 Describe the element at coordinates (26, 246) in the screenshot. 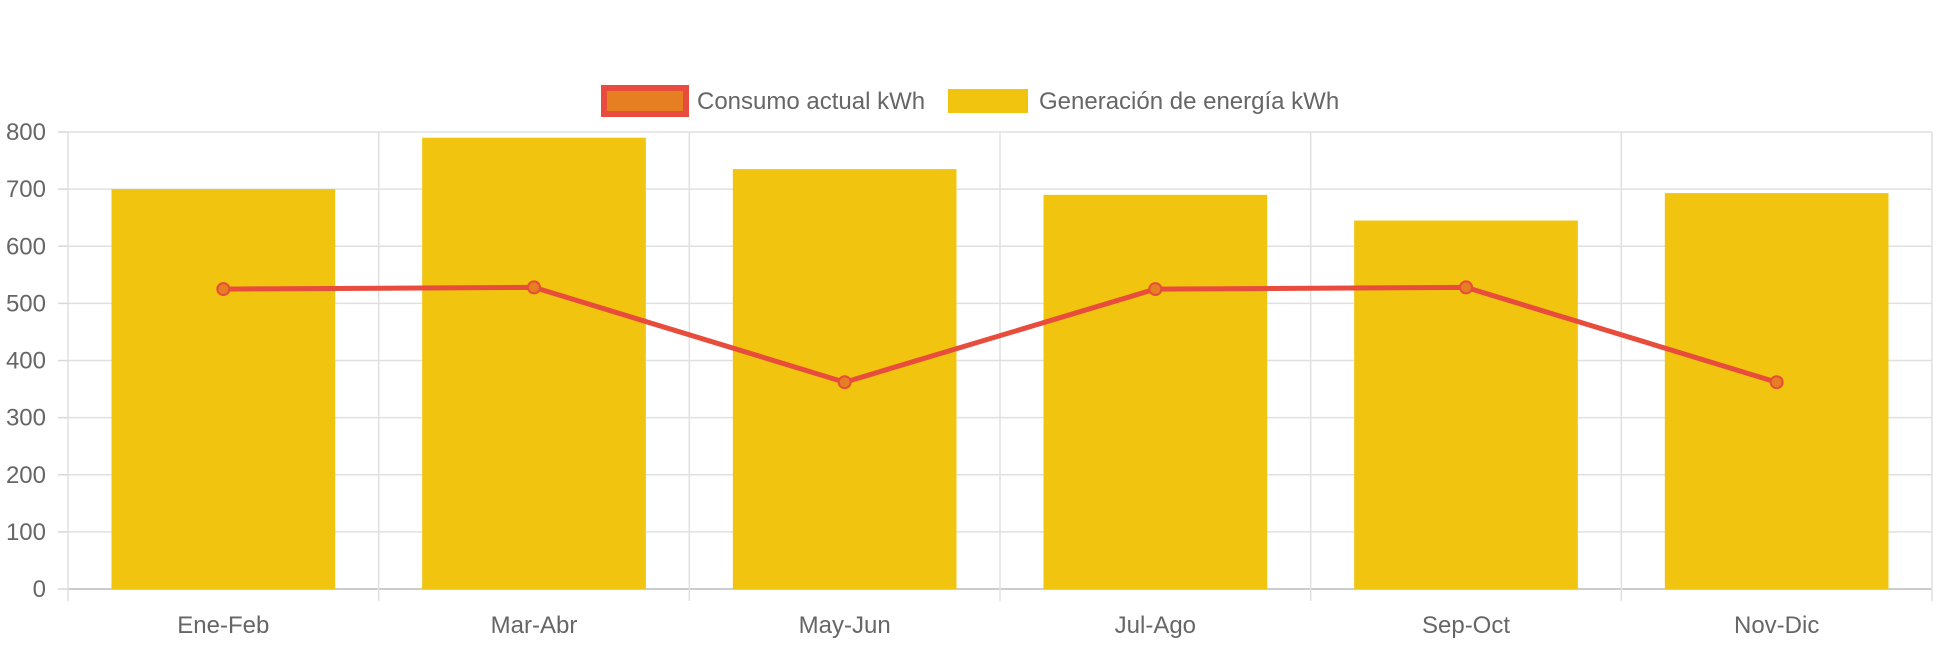

I see `y-tick-label: 600` at that location.